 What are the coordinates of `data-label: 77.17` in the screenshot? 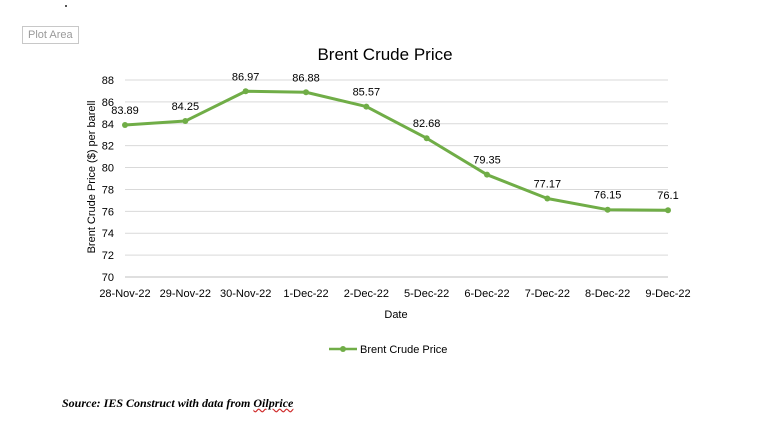 It's located at (548, 185).